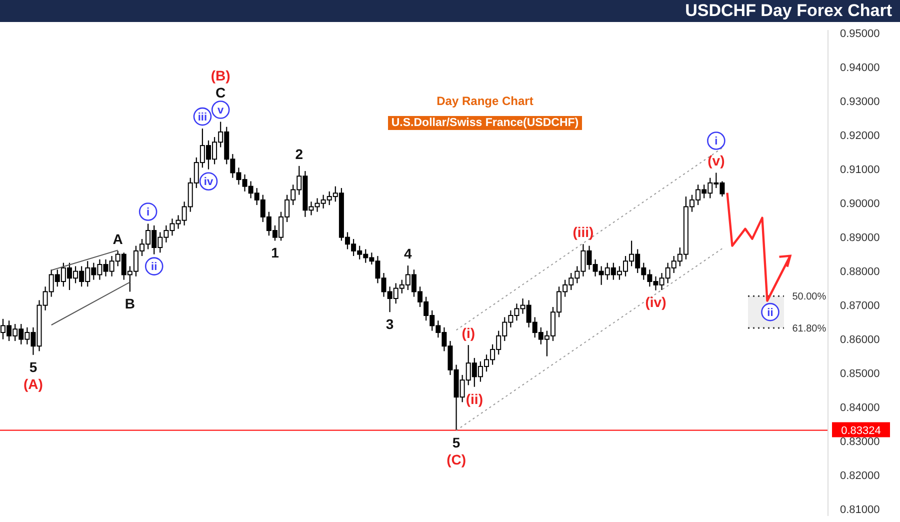 The width and height of the screenshot is (900, 522). I want to click on annotation: 2, so click(299, 154).